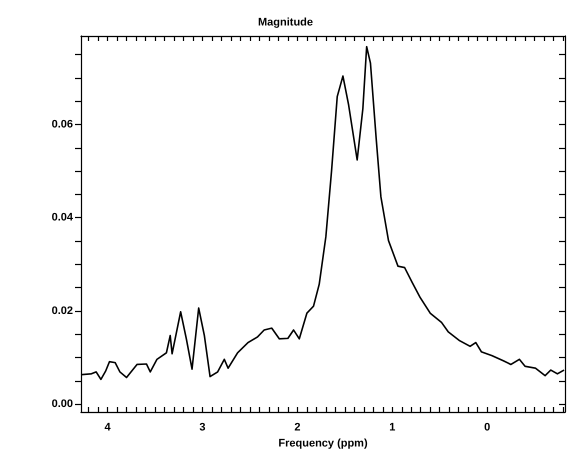  I want to click on x-tick-label: 2, so click(297, 428).